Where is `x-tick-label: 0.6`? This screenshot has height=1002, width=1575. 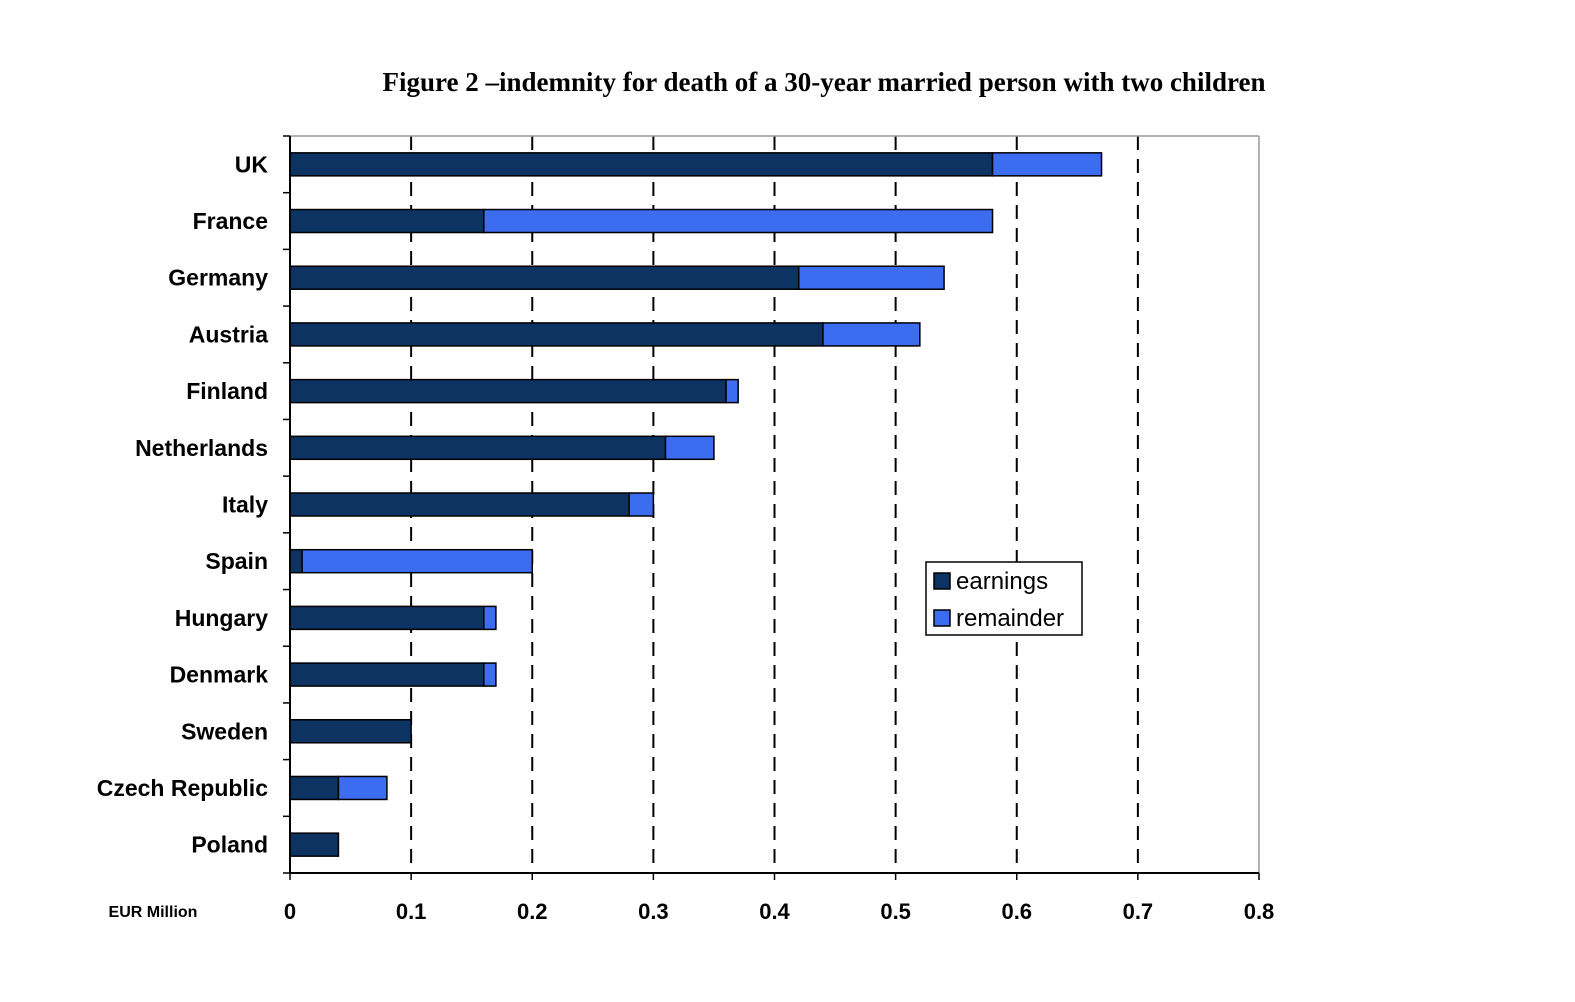
x-tick-label: 0.6 is located at coordinates (1016, 911).